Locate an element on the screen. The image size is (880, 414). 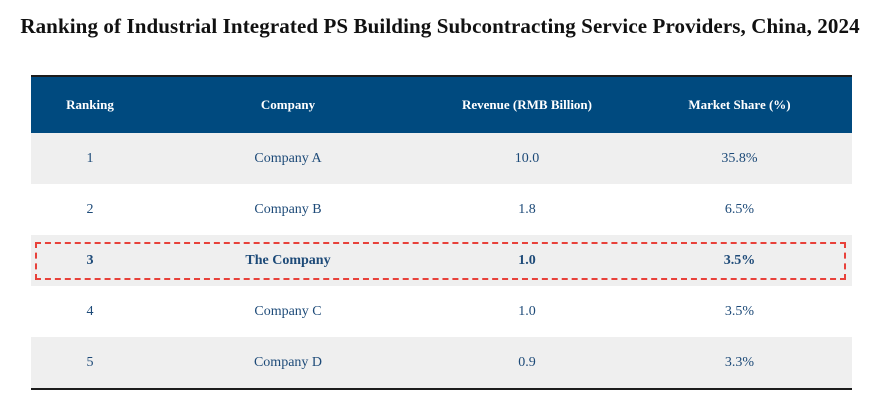
cell-market-share: 6.5% is located at coordinates (739, 209).